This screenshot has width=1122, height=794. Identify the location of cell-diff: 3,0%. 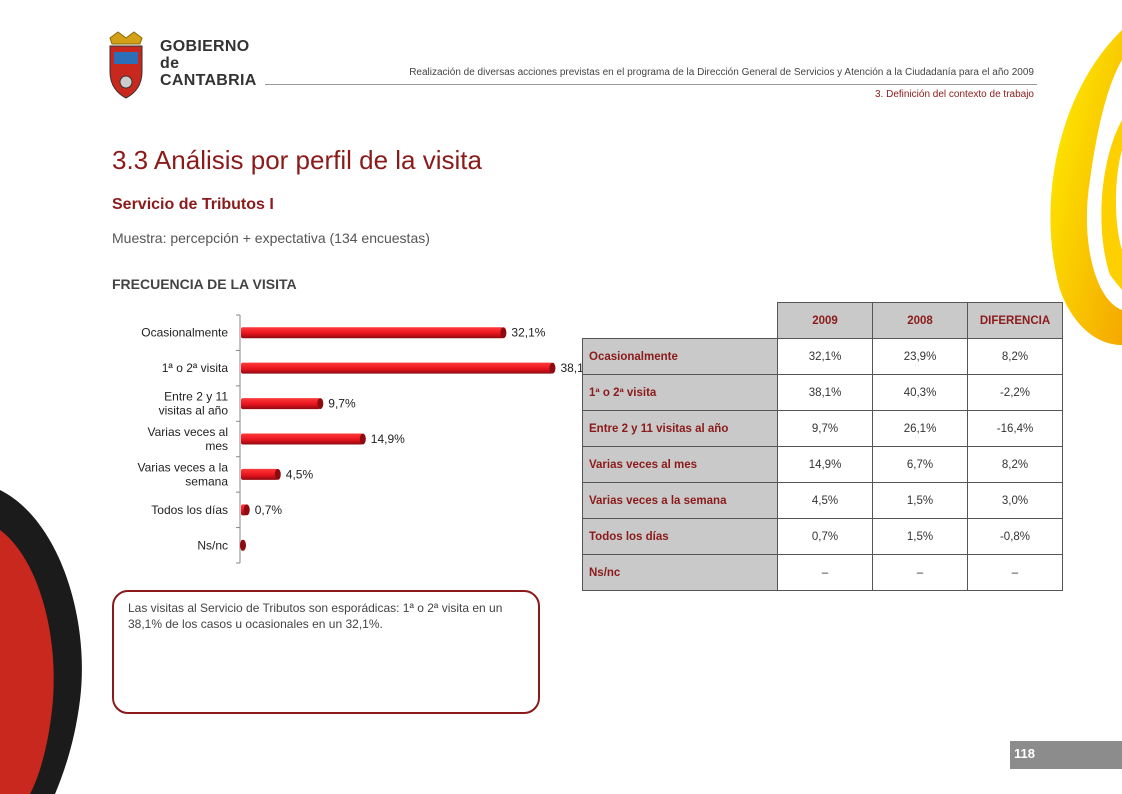
(1015, 500).